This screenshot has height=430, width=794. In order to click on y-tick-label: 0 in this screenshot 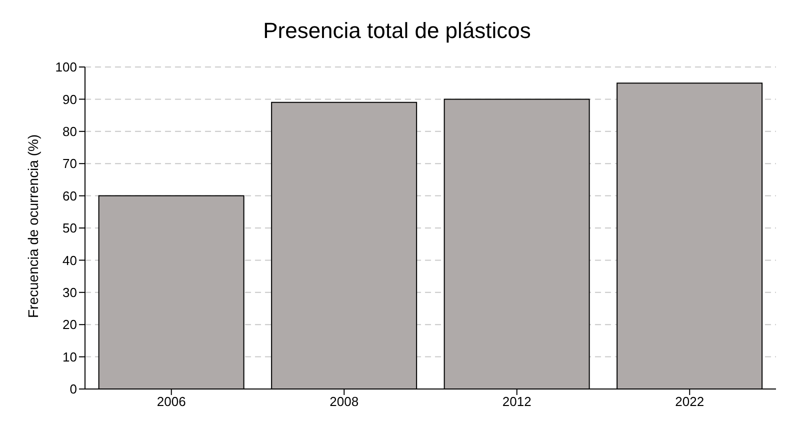, I will do `click(73, 389)`.